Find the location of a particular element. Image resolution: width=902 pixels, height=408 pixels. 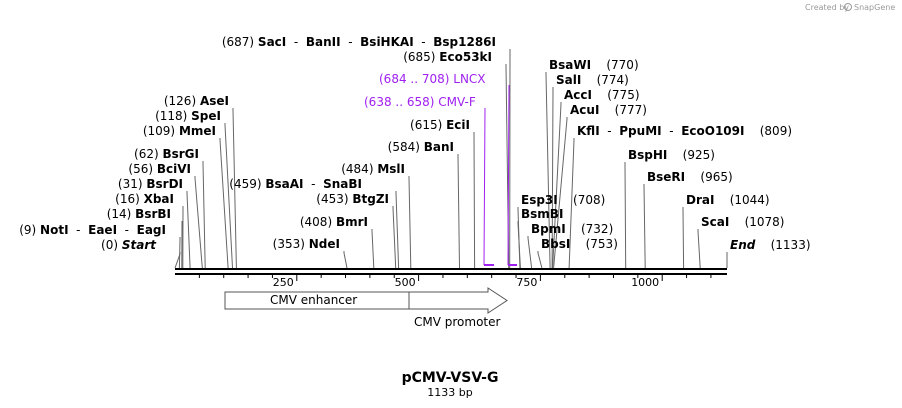

site-label-bcivi: (56) BciVI is located at coordinates (159, 169).